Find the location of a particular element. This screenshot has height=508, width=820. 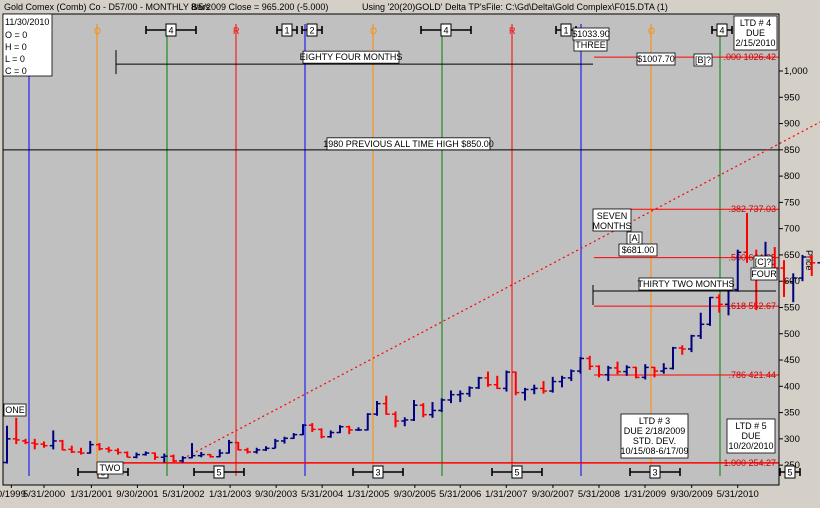

x-tick-label: 9/30/2003 is located at coordinates (276, 494).